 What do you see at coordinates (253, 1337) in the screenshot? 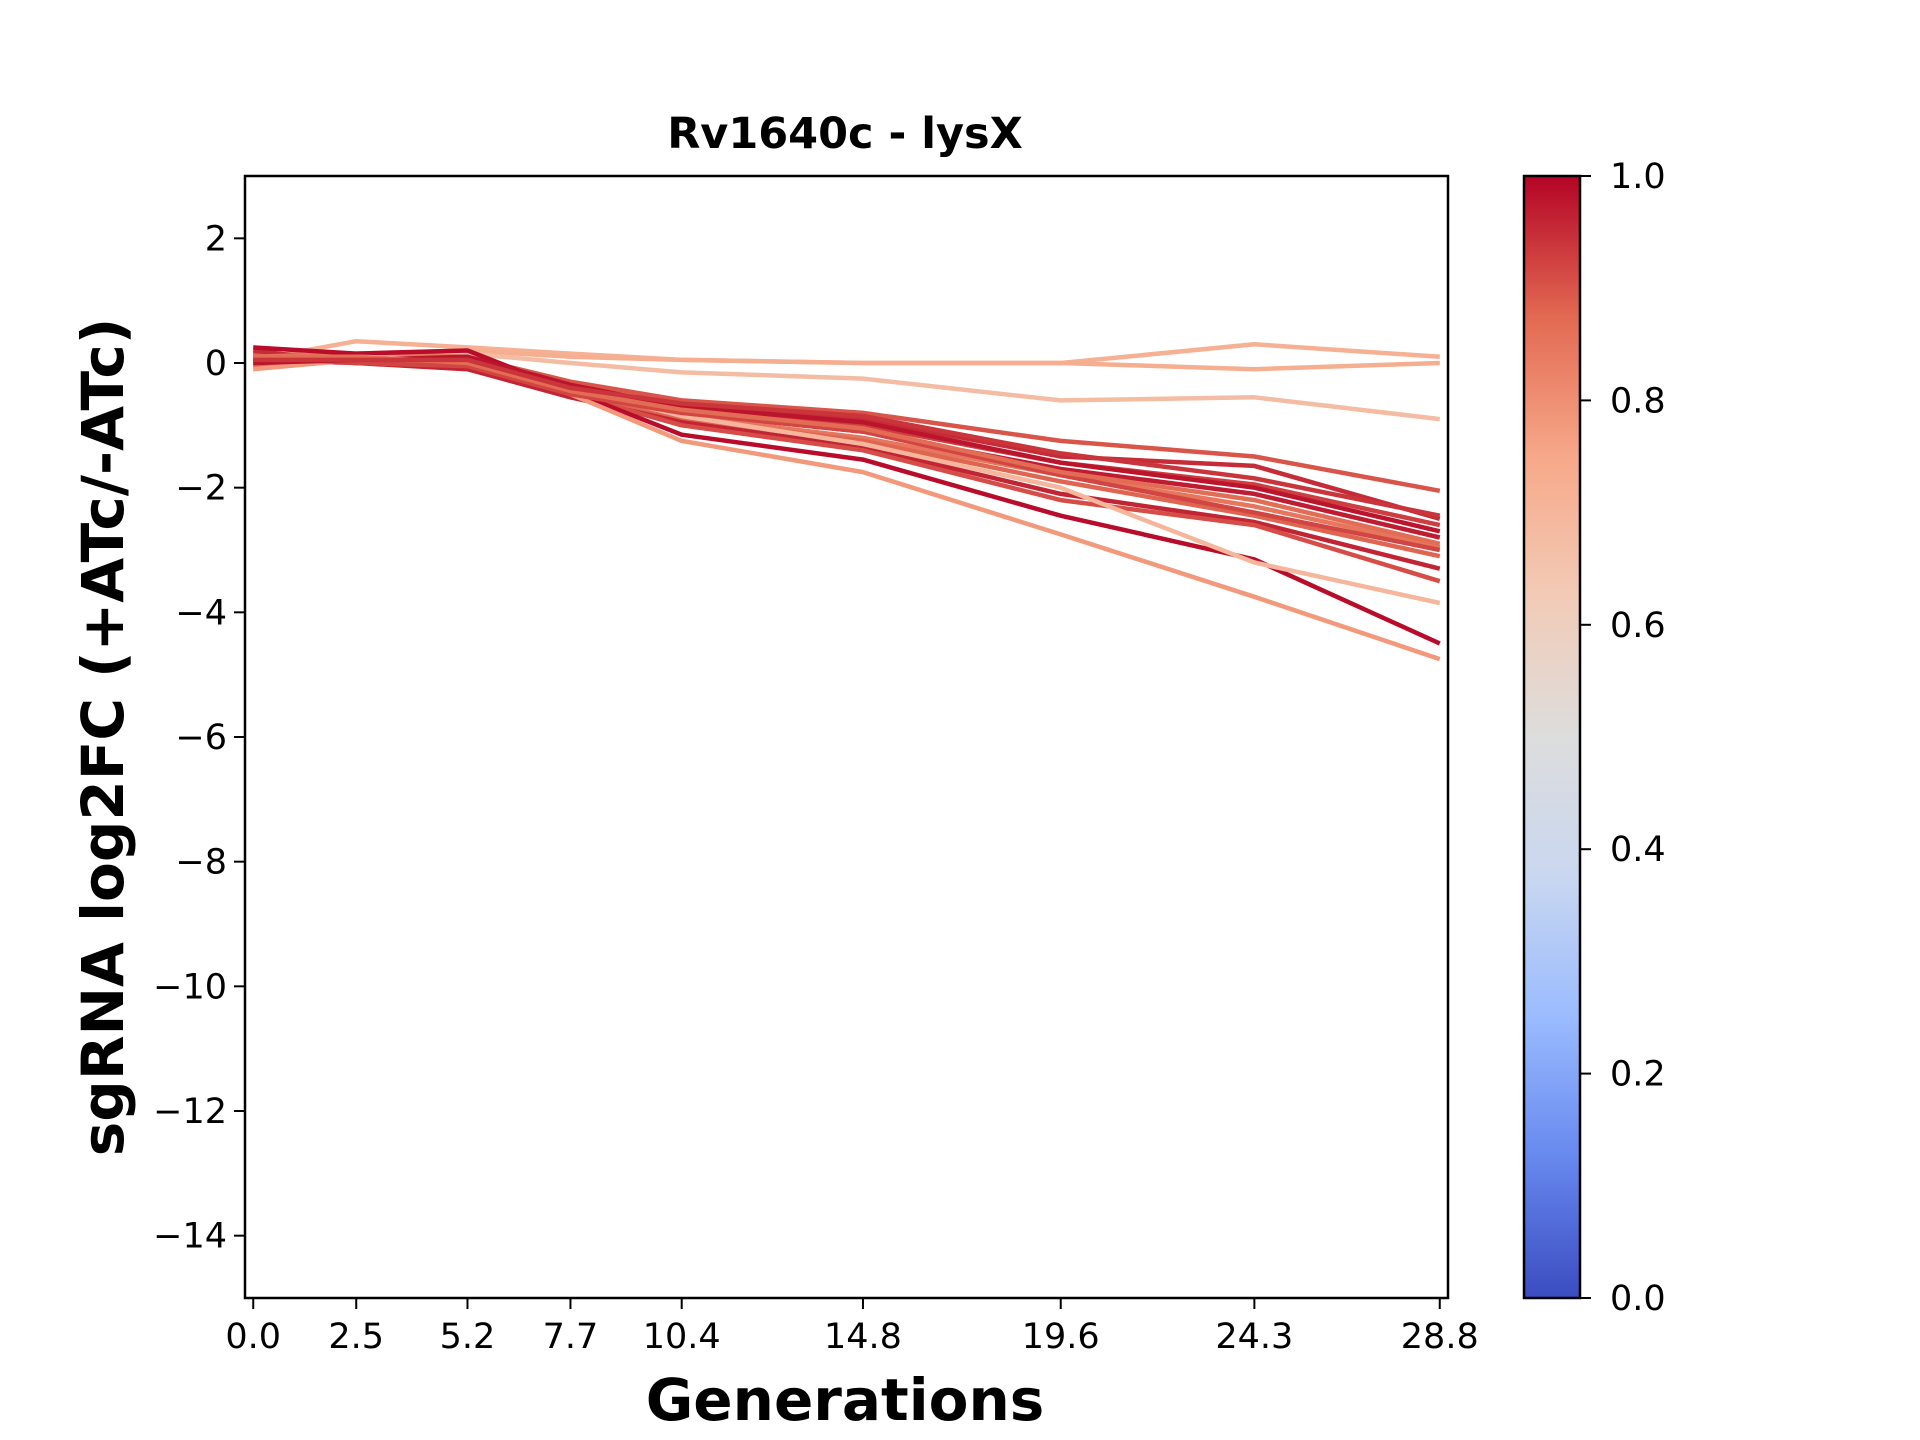
I see `x-tick-label: 0.0` at bounding box center [253, 1337].